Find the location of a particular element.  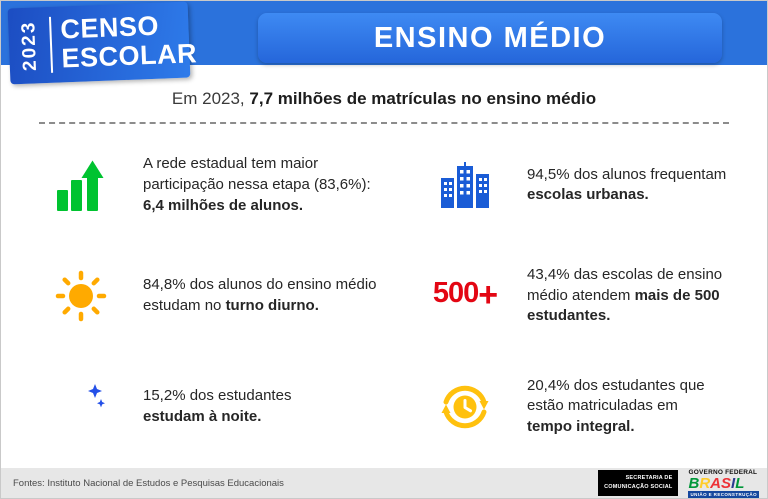

logo-title-line2: ESCOLAR is located at coordinates (129, 56).